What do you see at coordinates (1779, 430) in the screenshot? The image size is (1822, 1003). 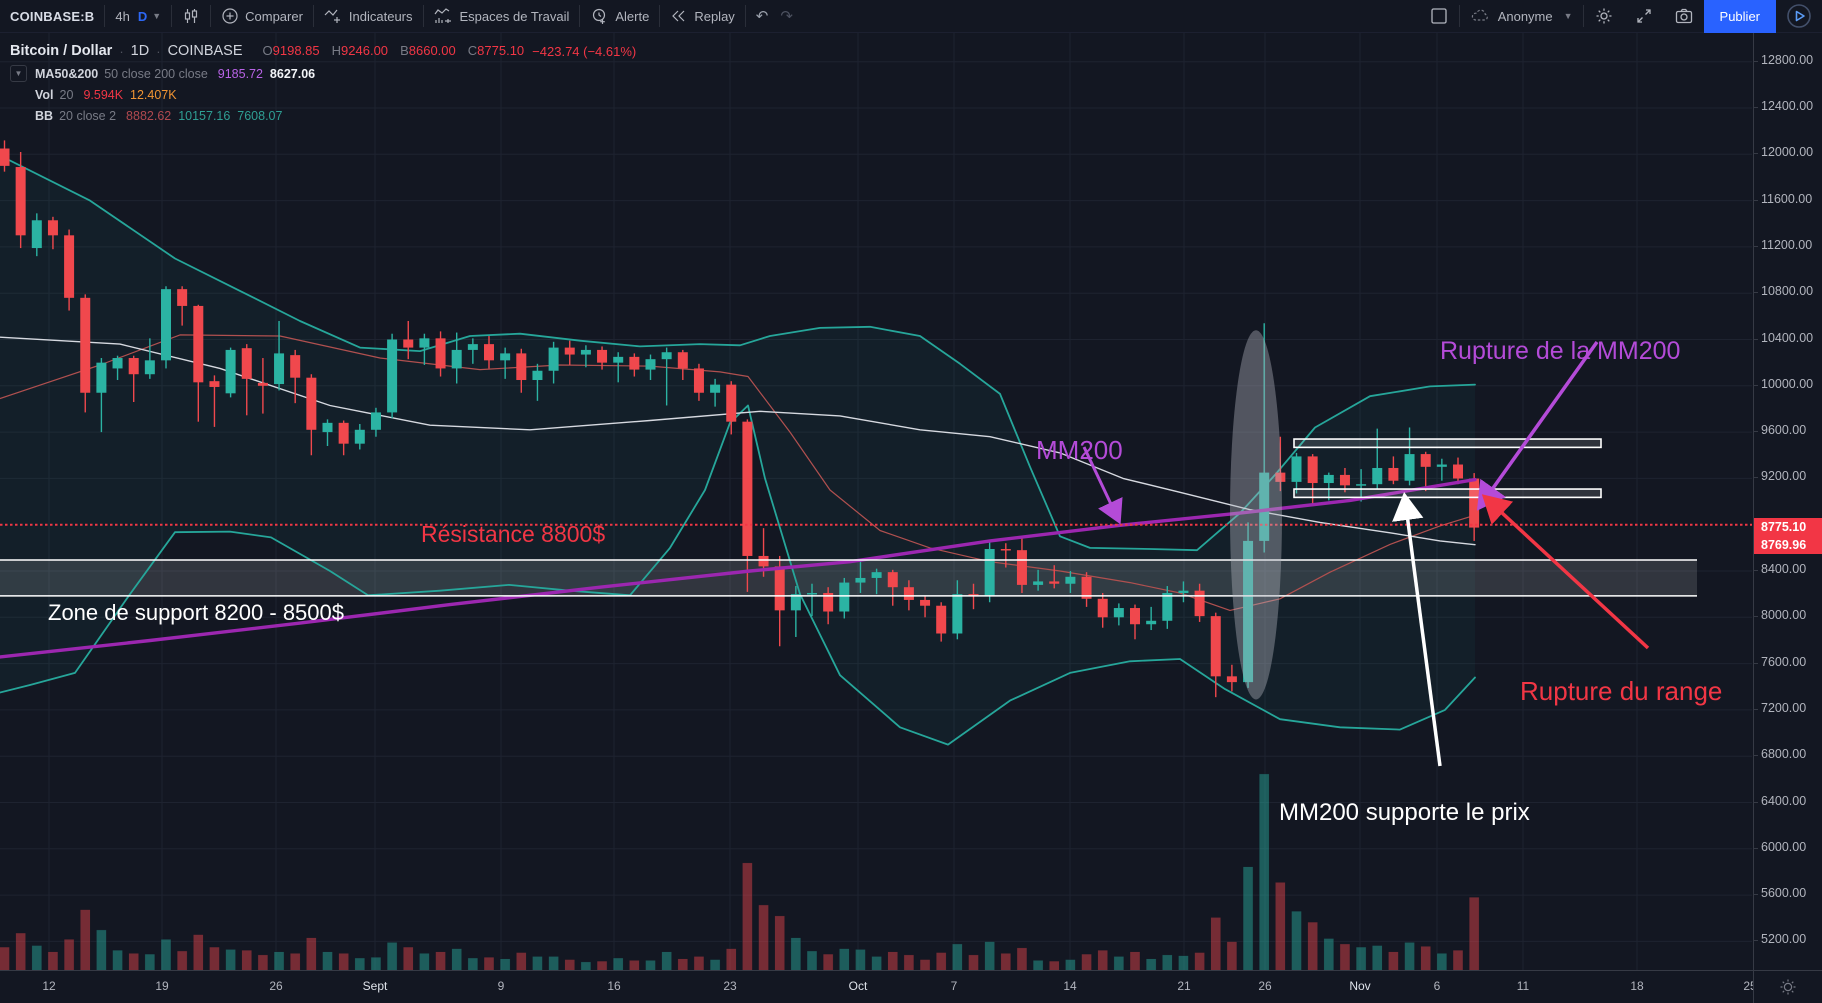 I see `price-tick: 9600.00` at bounding box center [1779, 430].